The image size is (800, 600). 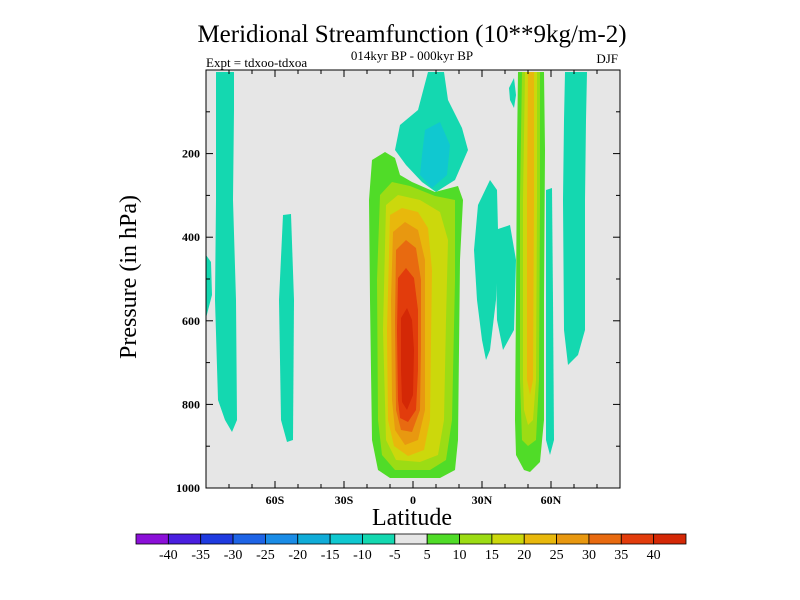 I want to click on chart-subtitle: 014kyr BP - 000kyr BP, so click(x=412, y=55).